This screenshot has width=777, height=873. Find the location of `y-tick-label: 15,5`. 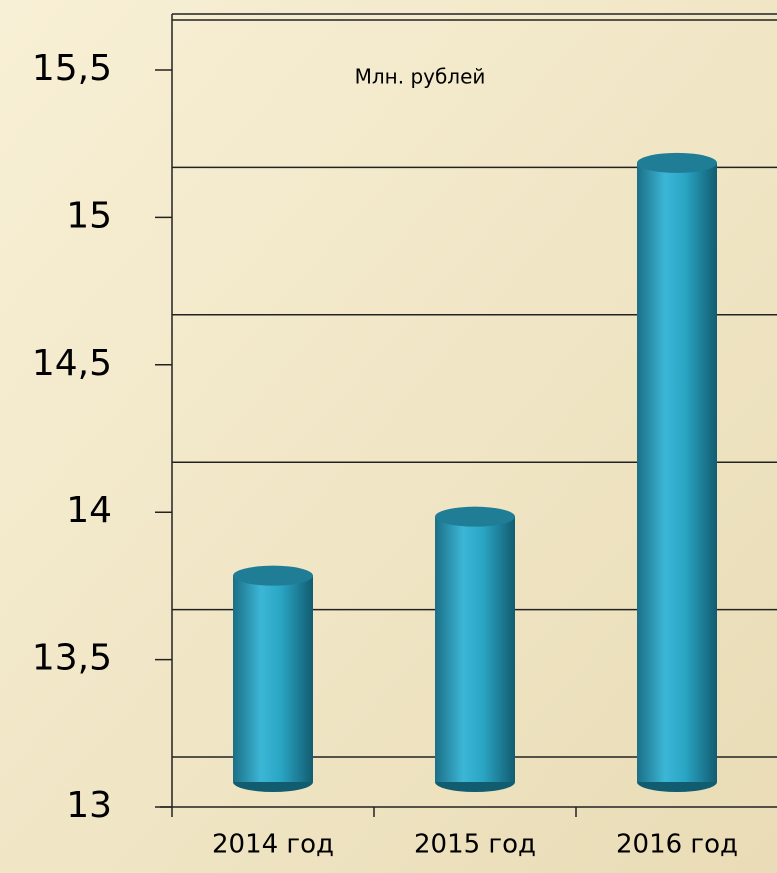

y-tick-label: 15,5 is located at coordinates (72, 68).